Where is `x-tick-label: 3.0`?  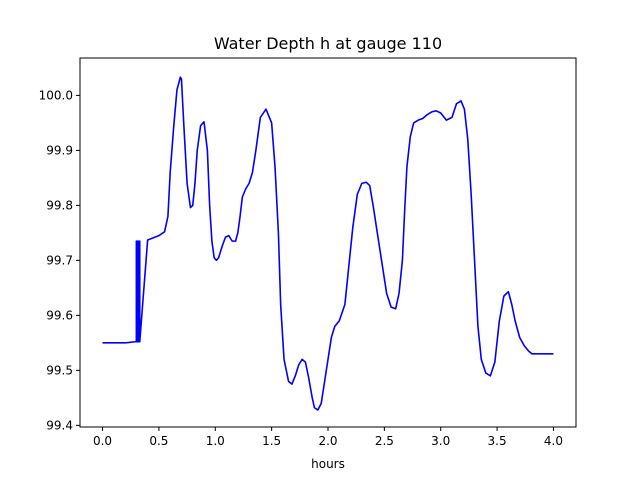
x-tick-label: 3.0 is located at coordinates (440, 441).